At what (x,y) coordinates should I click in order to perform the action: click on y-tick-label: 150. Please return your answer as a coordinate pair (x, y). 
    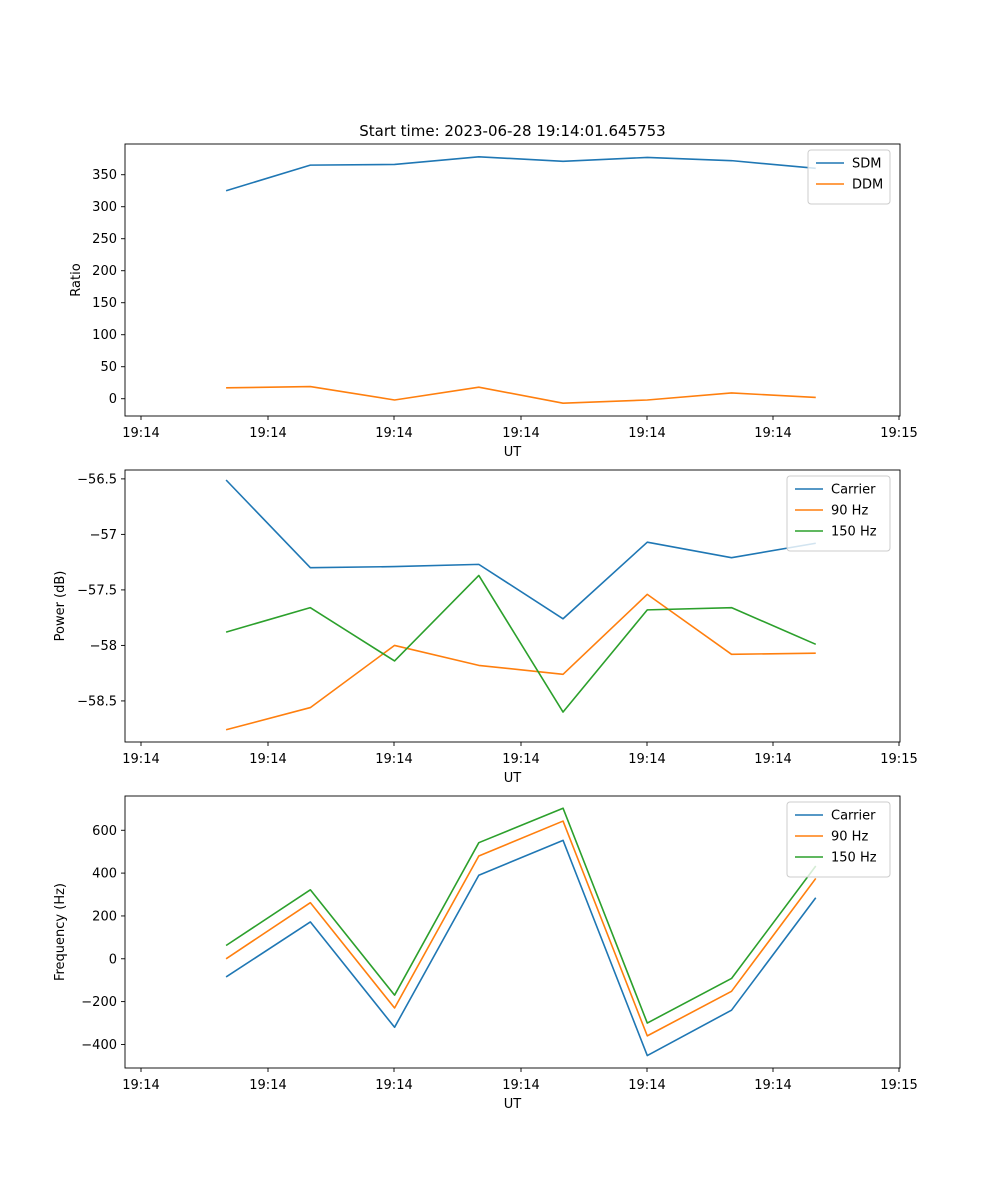
    Looking at the image, I should click on (104, 303).